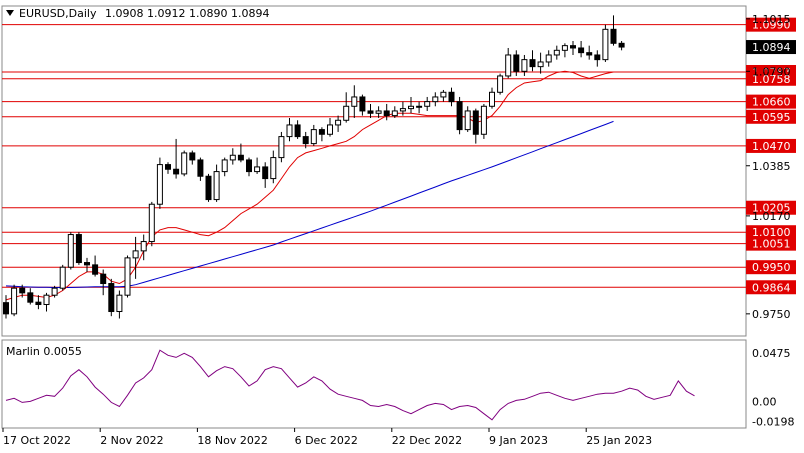 This screenshot has height=453, width=804. Describe the element at coordinates (771, 146) in the screenshot. I see `level-label: 1.0470` at that location.